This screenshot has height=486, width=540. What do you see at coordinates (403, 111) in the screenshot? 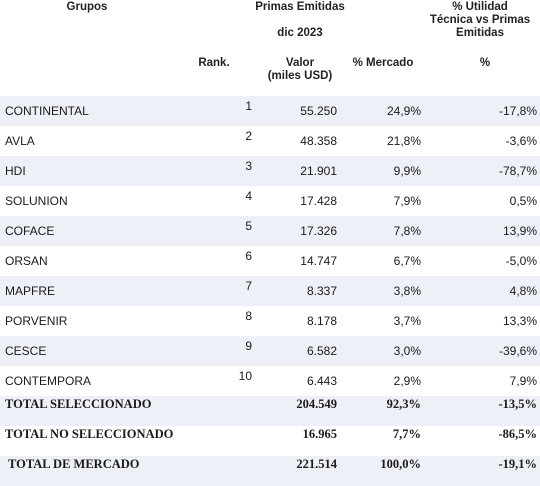
I see `cell-mercado: 24,9%` at bounding box center [403, 111].